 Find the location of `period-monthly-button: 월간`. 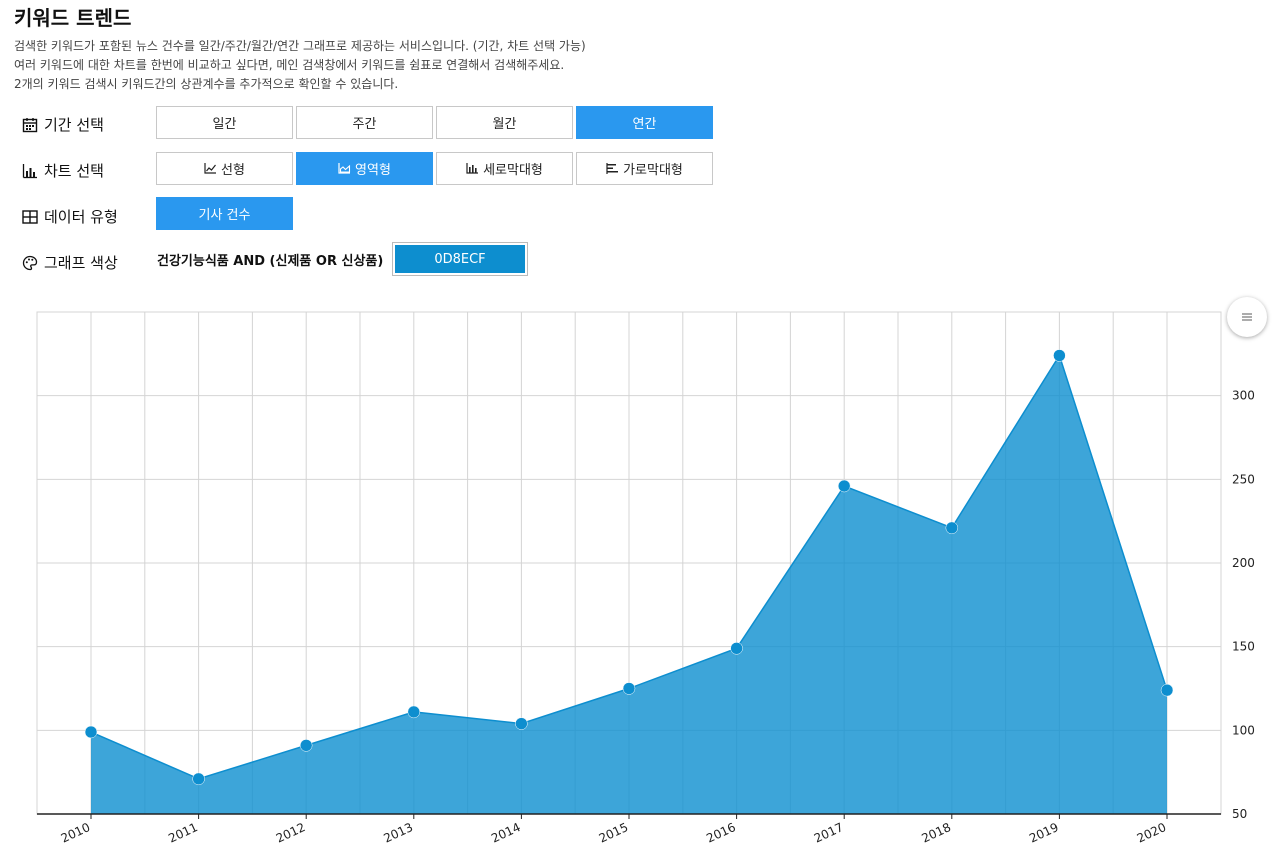

period-monthly-button: 월간 is located at coordinates (504, 122).